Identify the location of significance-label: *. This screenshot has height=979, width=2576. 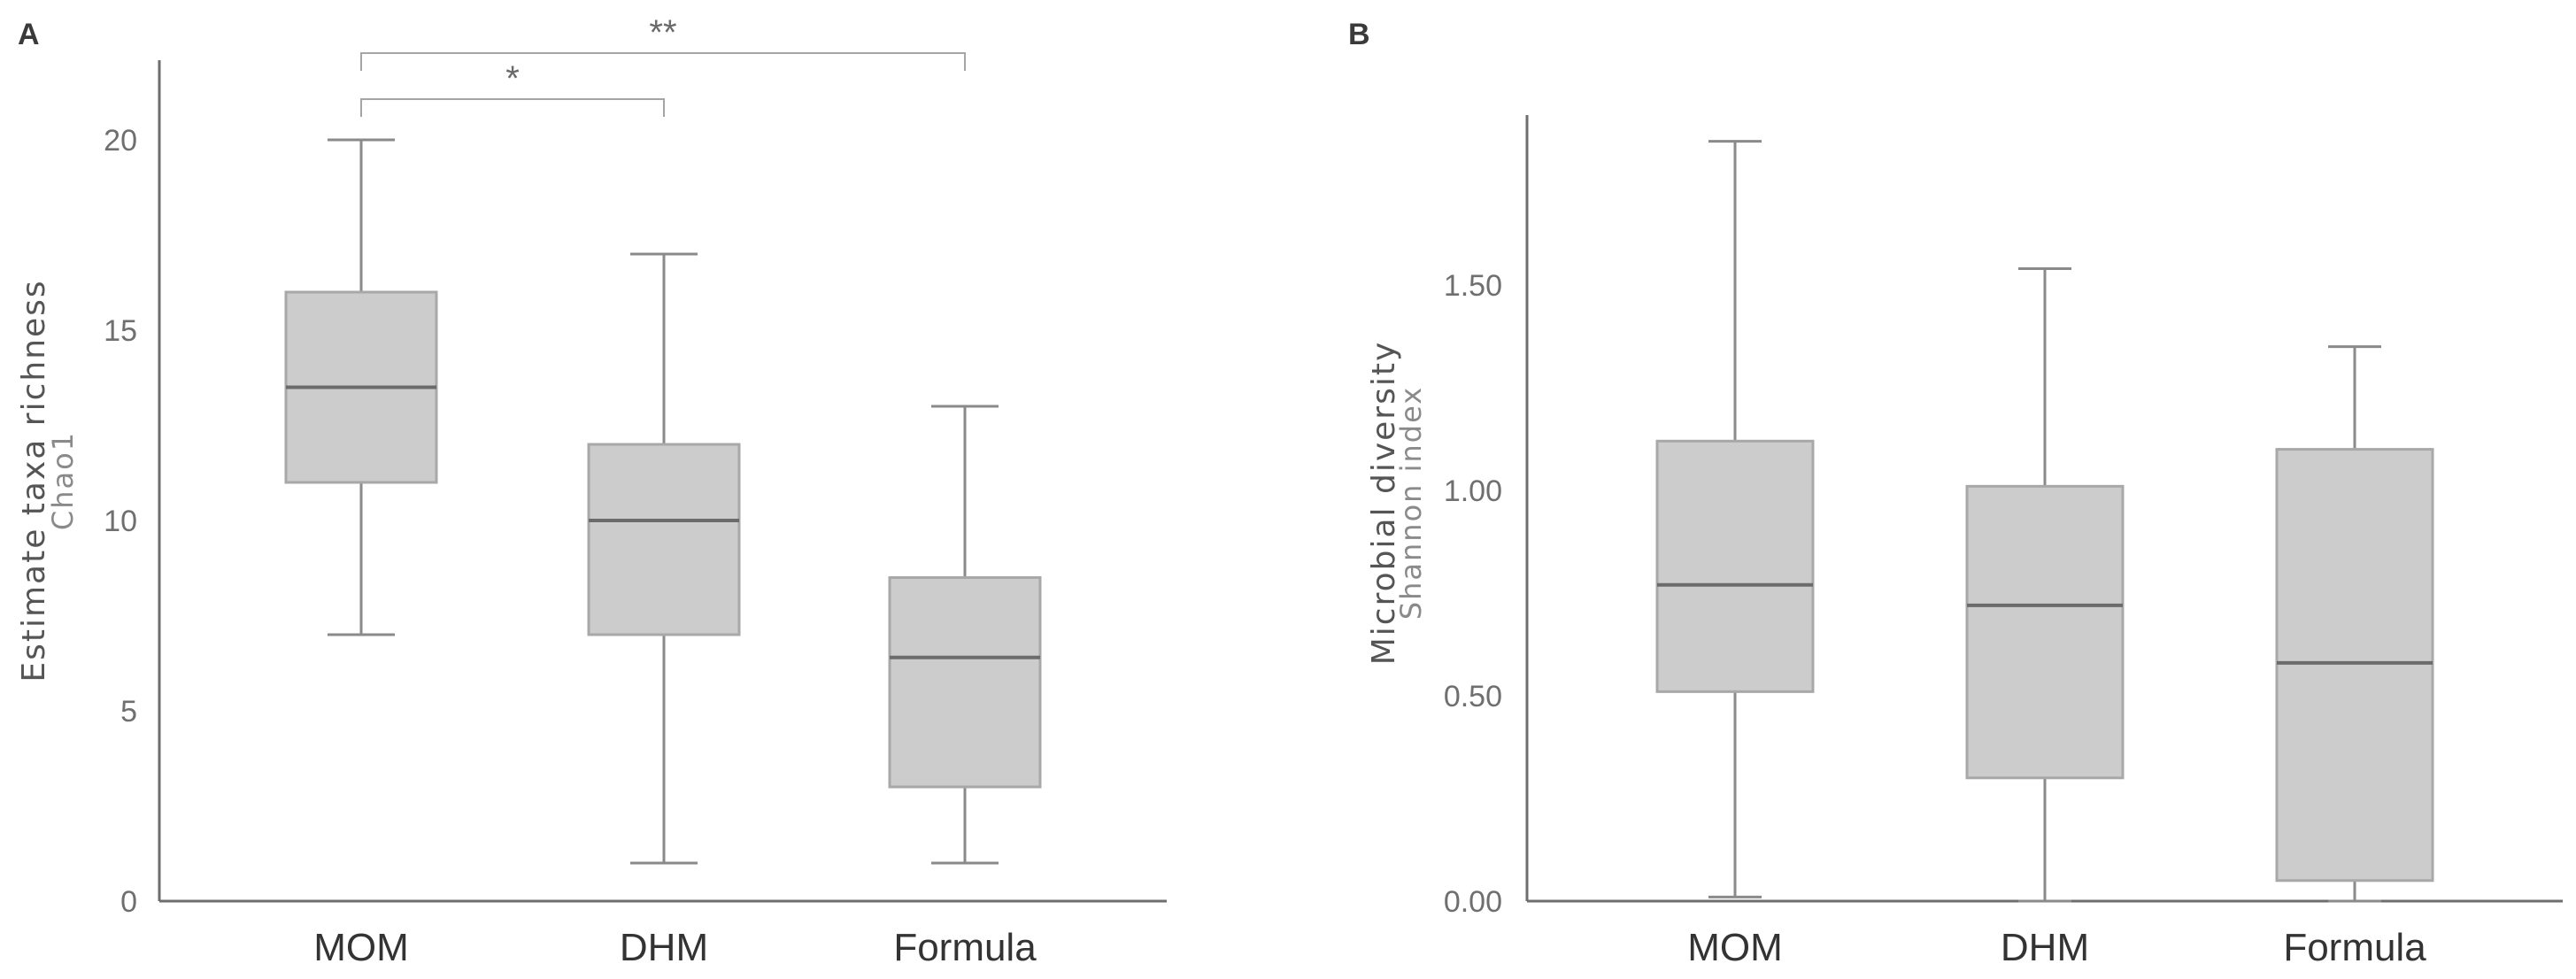
(512, 78).